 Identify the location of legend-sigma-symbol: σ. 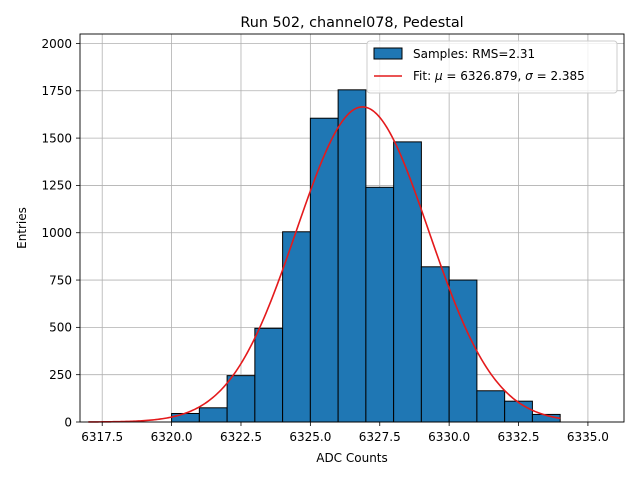
(529, 76).